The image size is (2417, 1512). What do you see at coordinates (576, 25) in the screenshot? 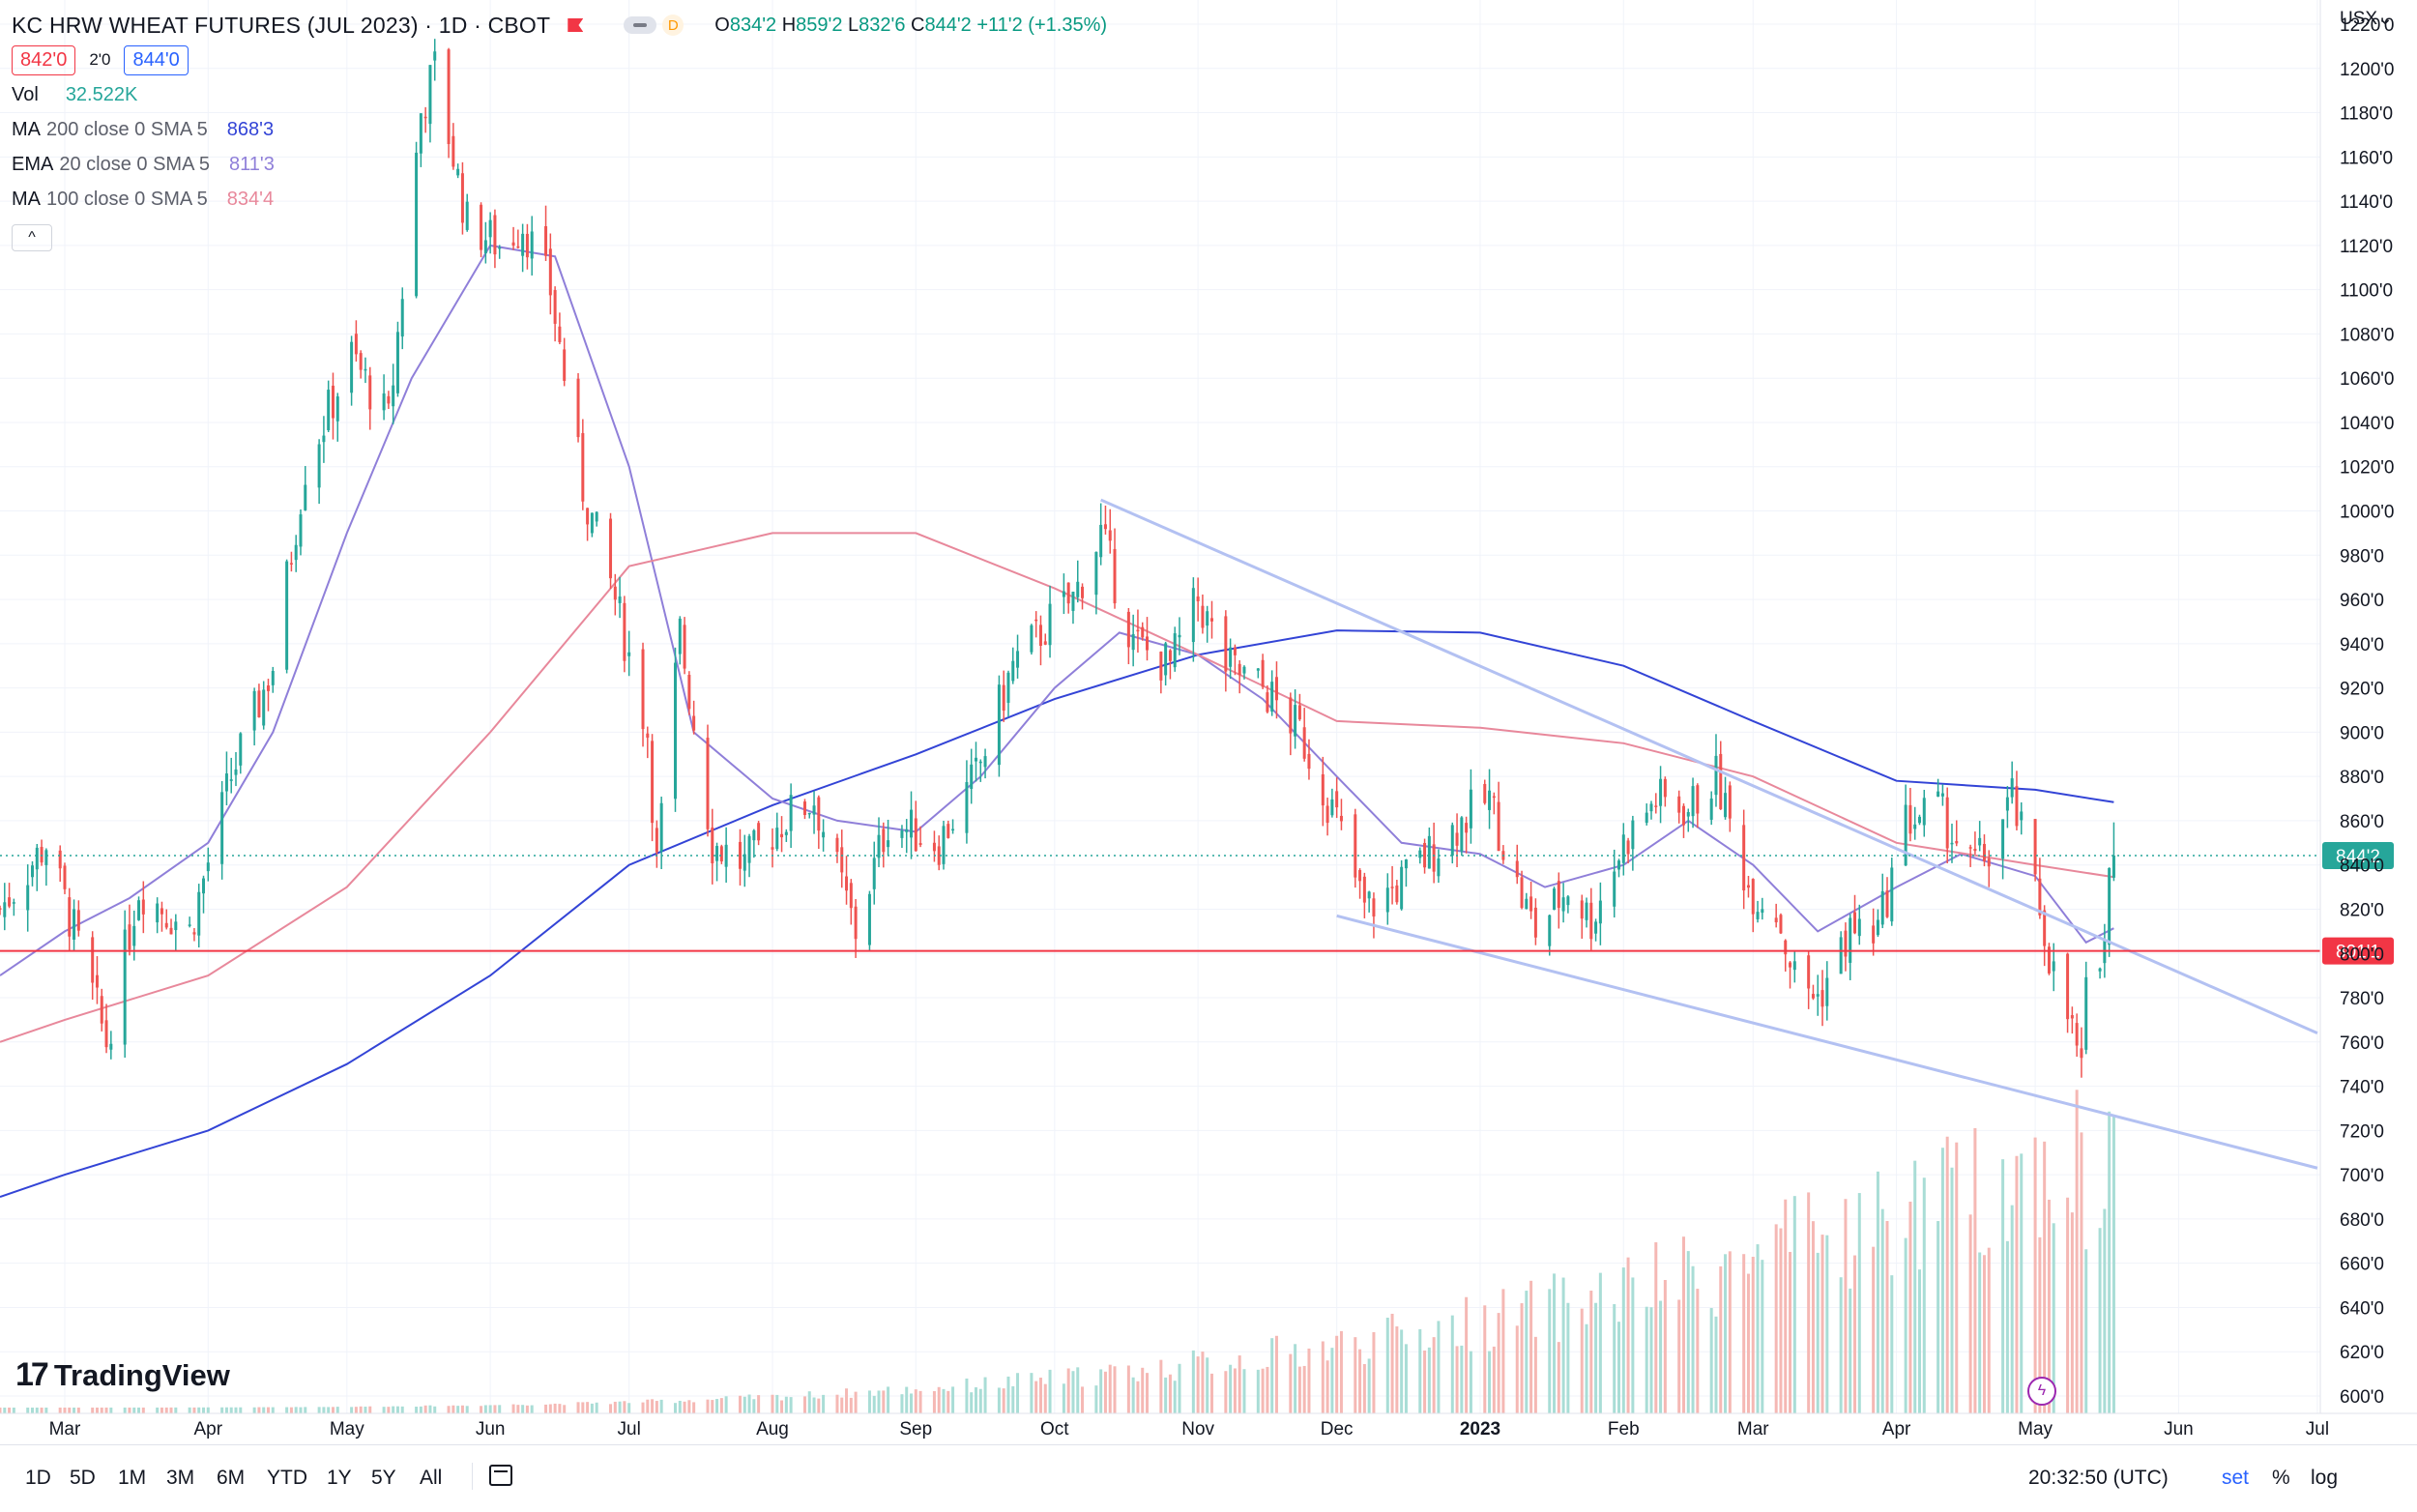
I see `flag-icon` at bounding box center [576, 25].